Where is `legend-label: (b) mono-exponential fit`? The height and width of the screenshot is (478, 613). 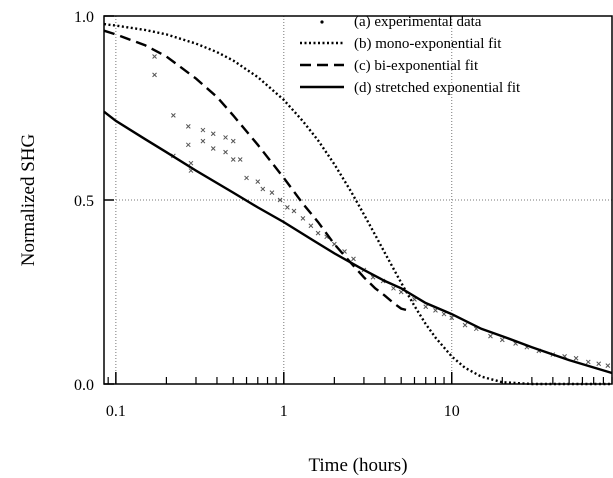 legend-label: (b) mono-exponential fit is located at coordinates (428, 44).